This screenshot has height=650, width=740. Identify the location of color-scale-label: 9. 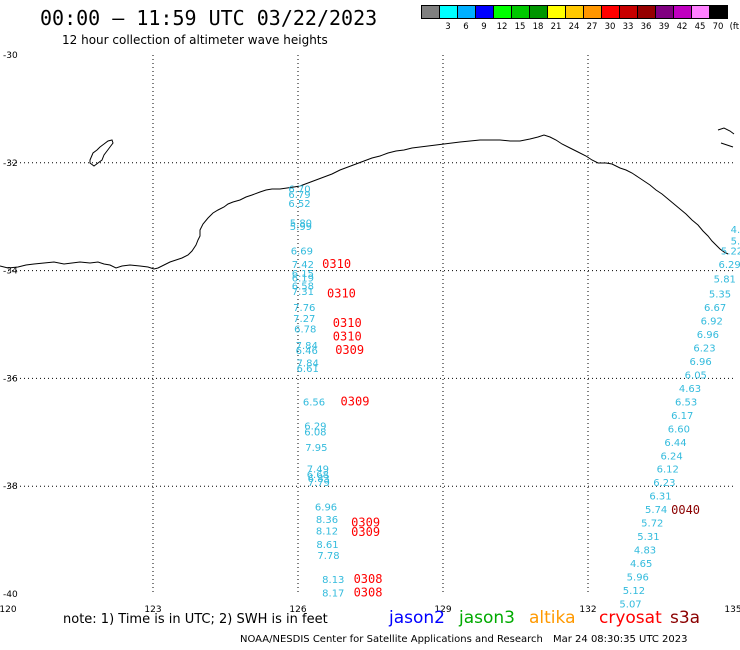
(484, 27).